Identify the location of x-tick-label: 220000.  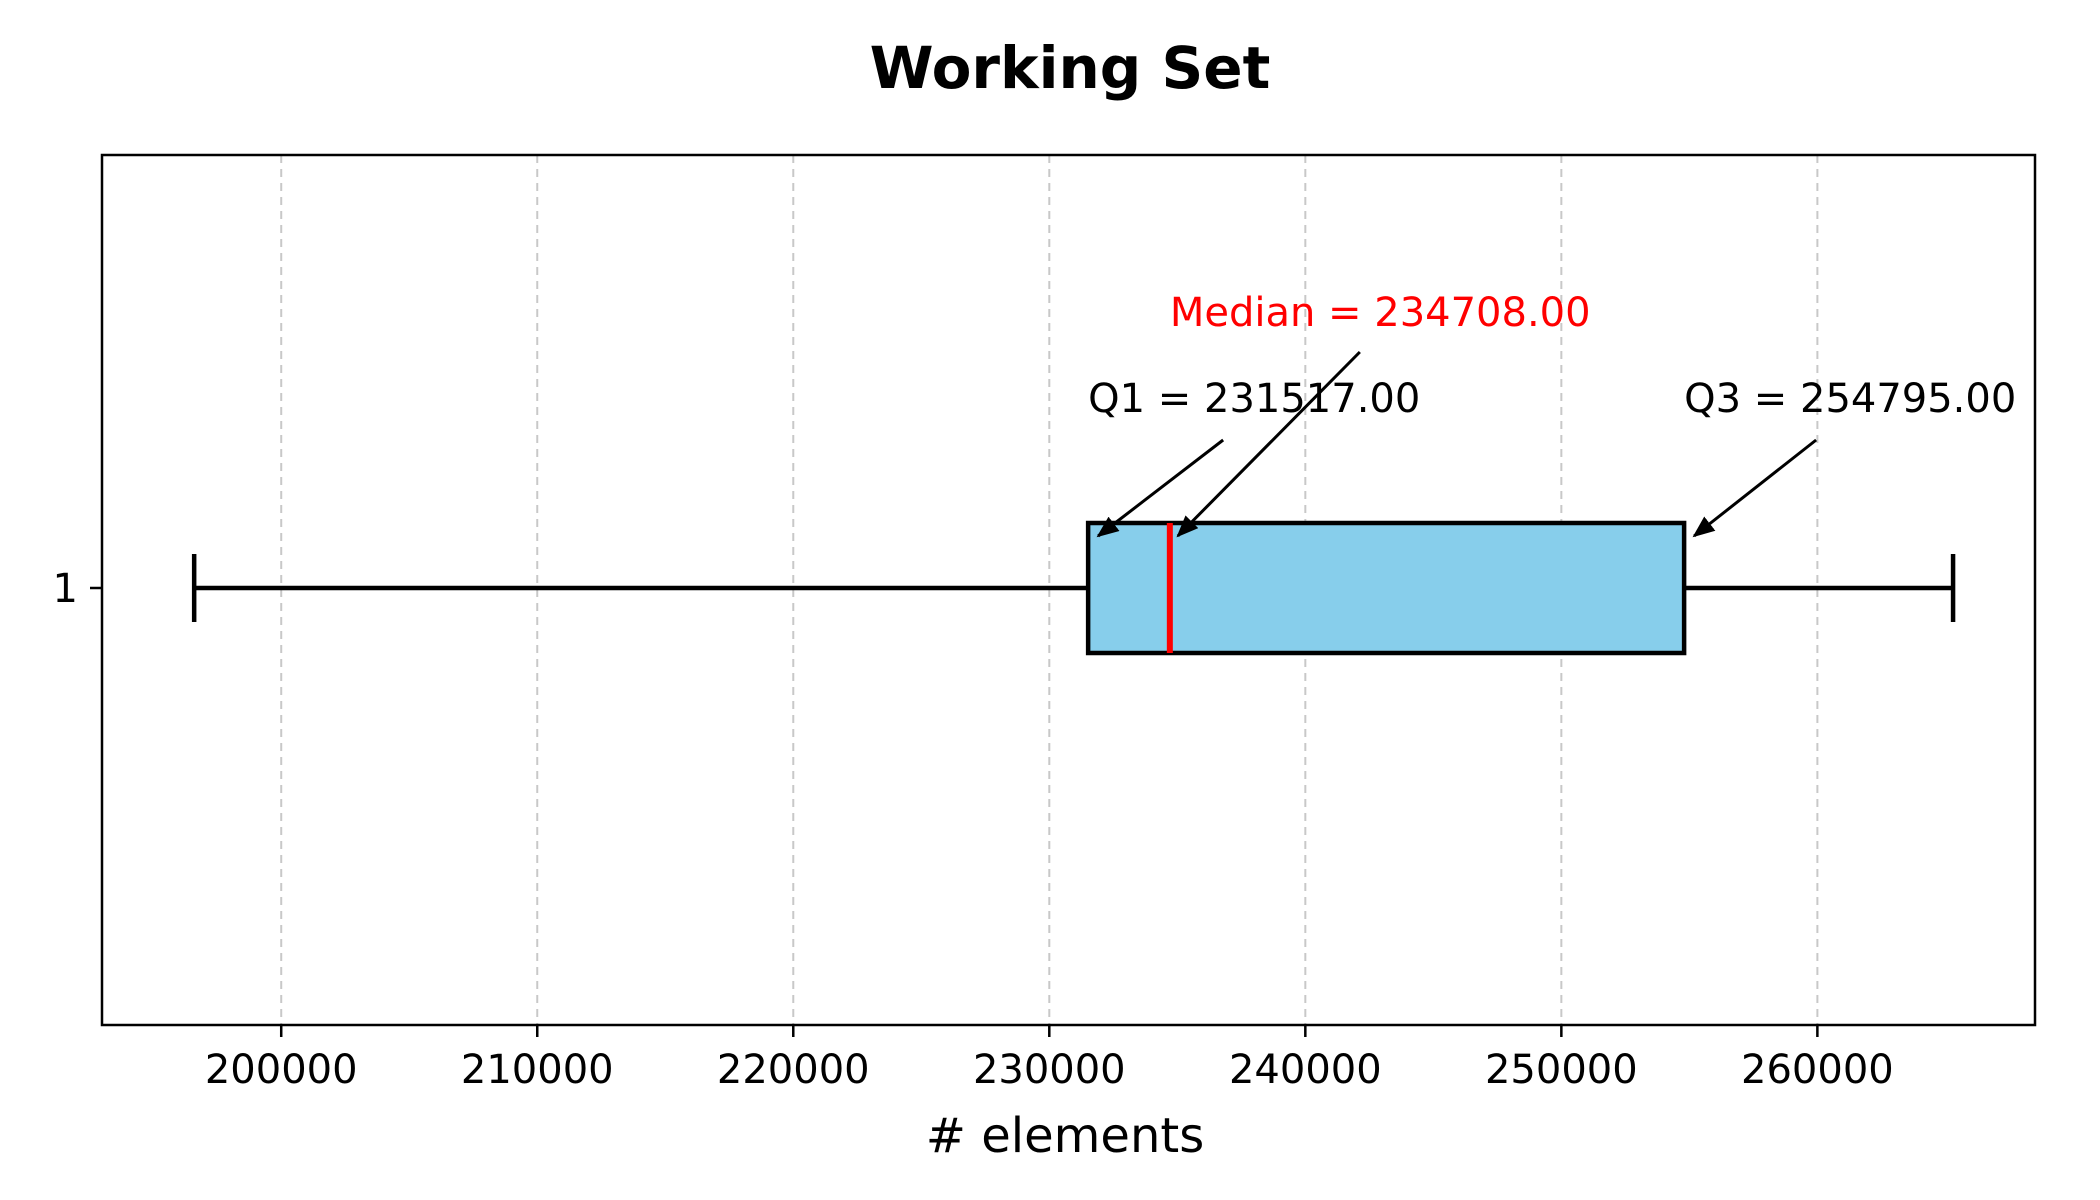
(793, 1070).